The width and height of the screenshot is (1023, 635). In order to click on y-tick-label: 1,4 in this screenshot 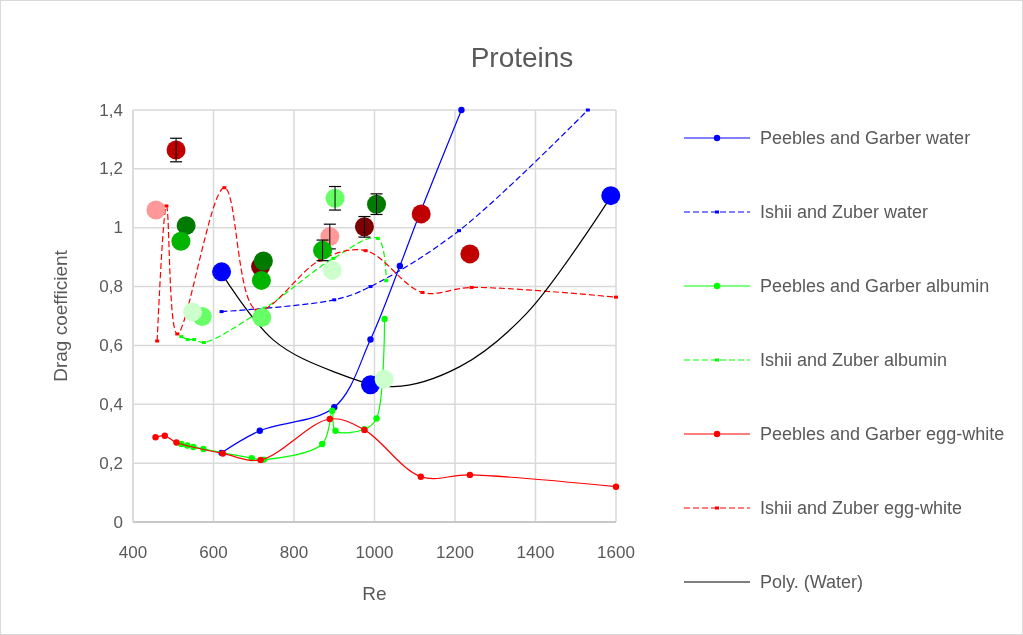, I will do `click(111, 110)`.